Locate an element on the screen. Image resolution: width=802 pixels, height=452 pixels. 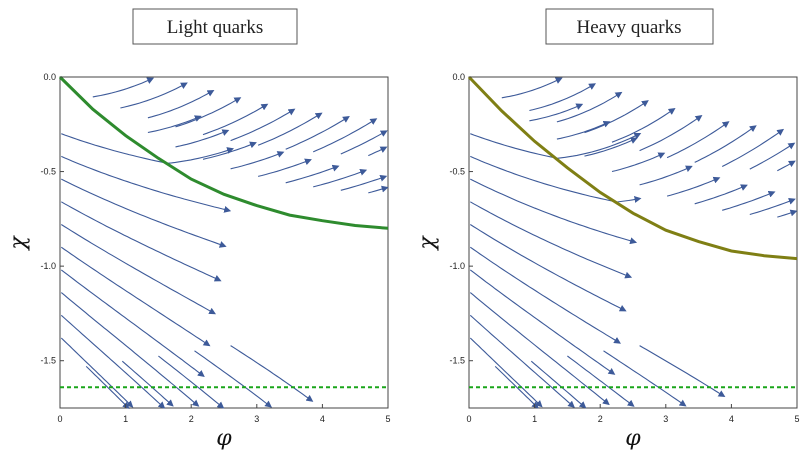
light-quarks-curve is located at coordinates (223, 152).